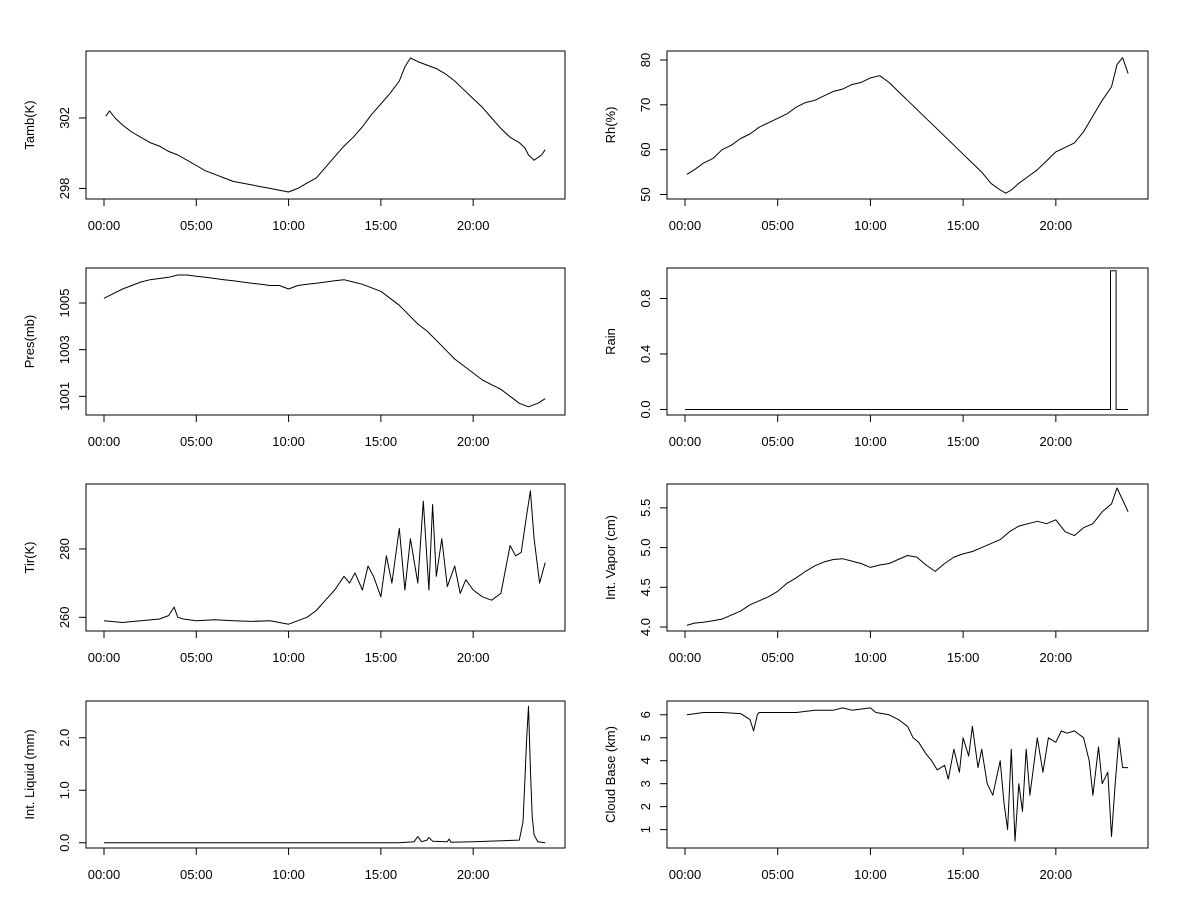  I want to click on y-axis-label: Rain, so click(610, 341).